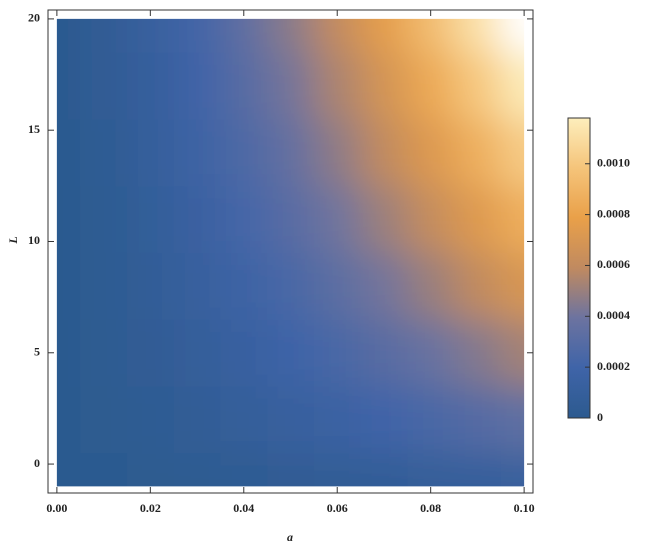 Image resolution: width=657 pixels, height=549 pixels. Describe the element at coordinates (613, 366) in the screenshot. I see `colorbar-tick-label: 0.0002` at that location.